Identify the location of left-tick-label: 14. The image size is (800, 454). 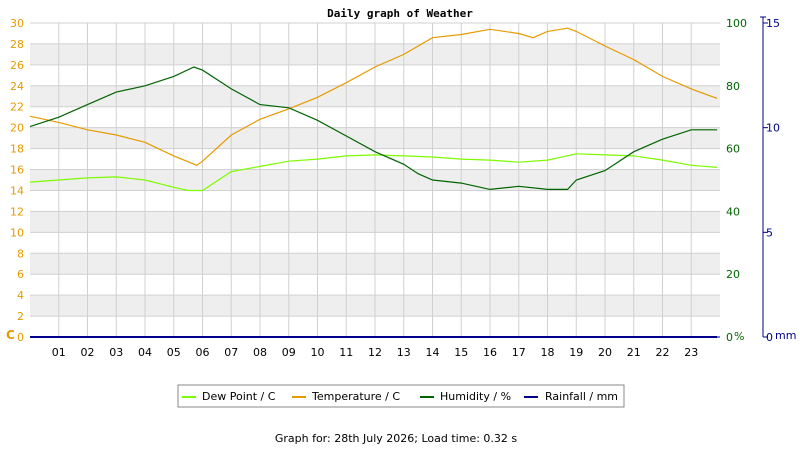
(17, 190).